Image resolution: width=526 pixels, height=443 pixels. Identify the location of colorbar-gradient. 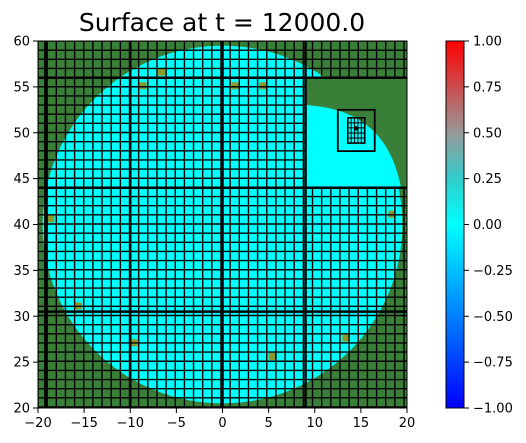
(455, 224).